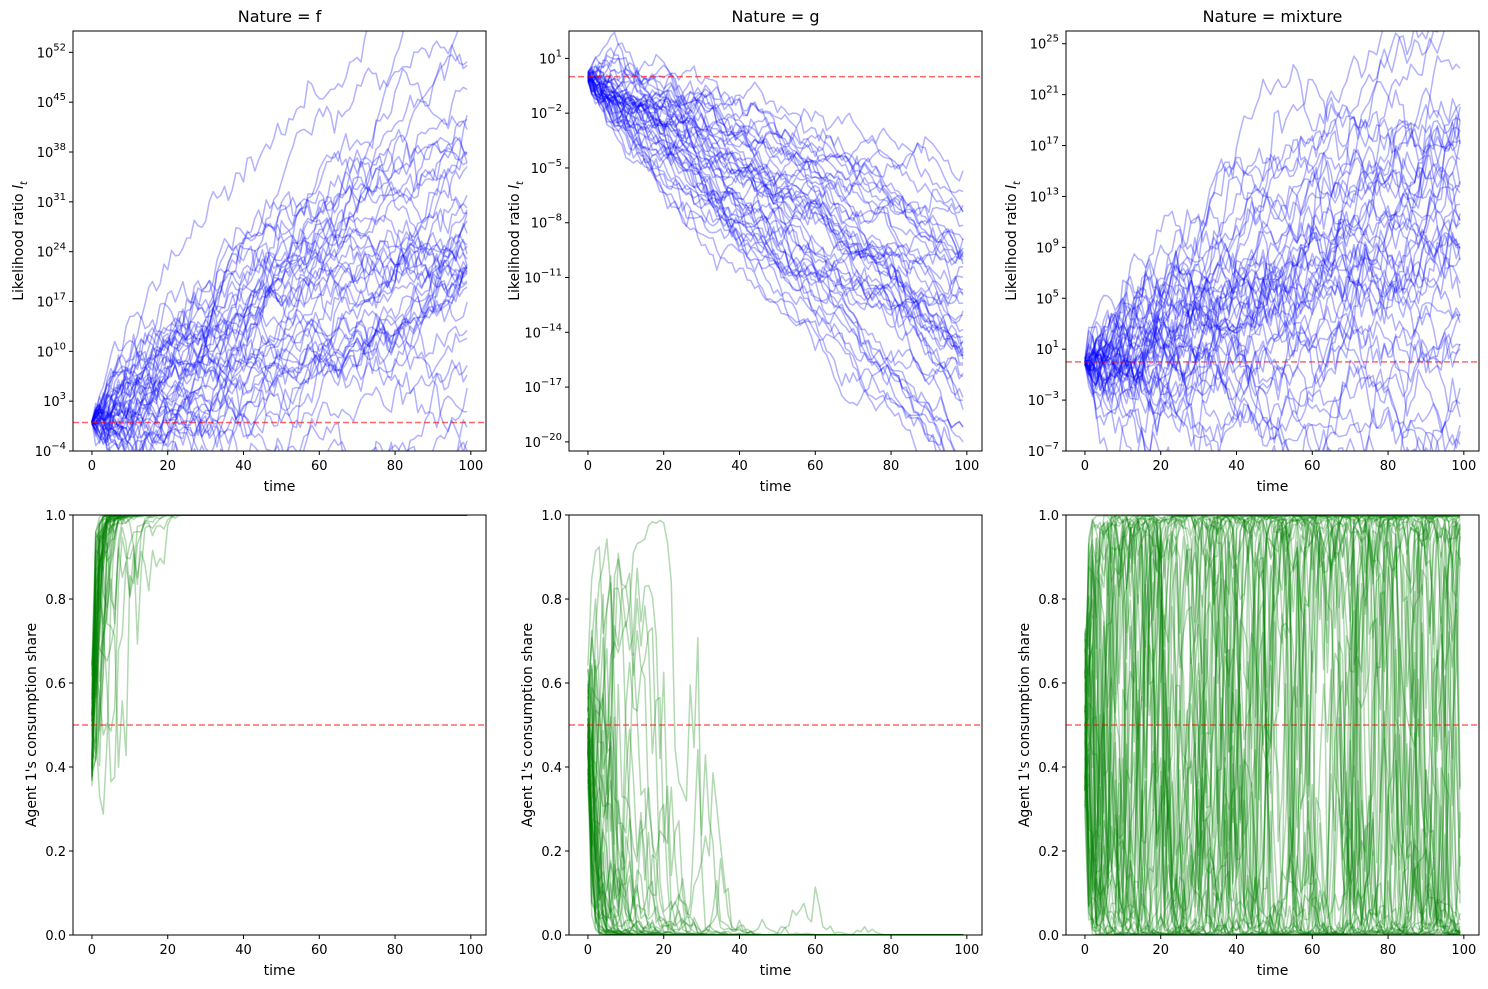 This screenshot has height=989, width=1488. Describe the element at coordinates (1273, 16) in the screenshot. I see `panel-title: Nature = mixture` at that location.